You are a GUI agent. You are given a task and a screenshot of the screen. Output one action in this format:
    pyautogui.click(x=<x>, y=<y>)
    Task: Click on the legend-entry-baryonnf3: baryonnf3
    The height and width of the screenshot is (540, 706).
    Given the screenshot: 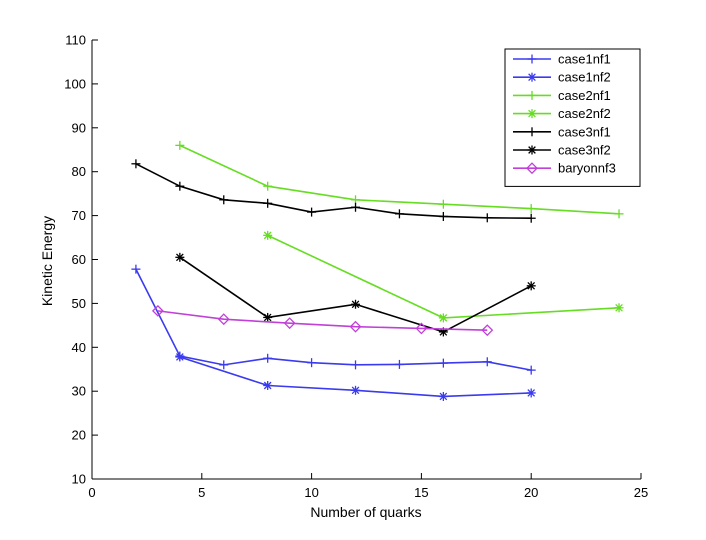 What is the action you would take?
    pyautogui.click(x=564, y=168)
    